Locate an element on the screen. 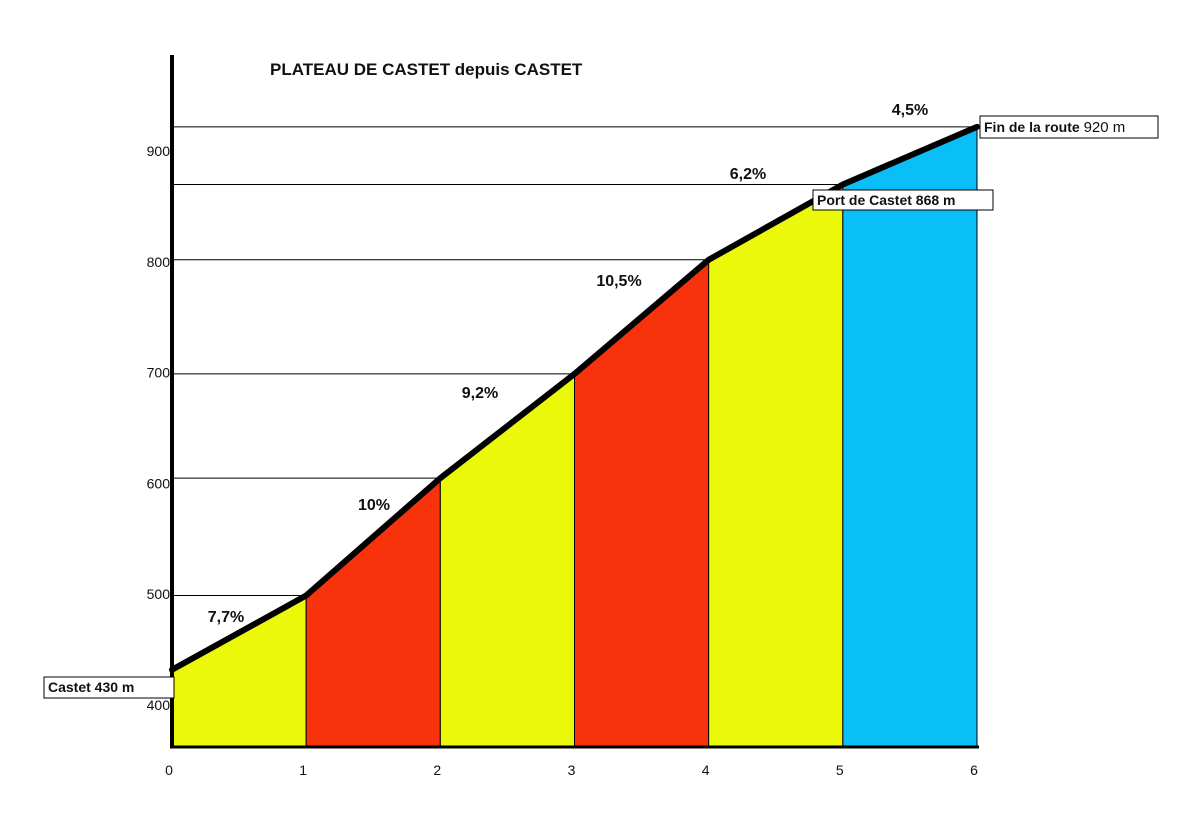 The width and height of the screenshot is (1202, 816). x-tick-label-6: 6 is located at coordinates (974, 770).